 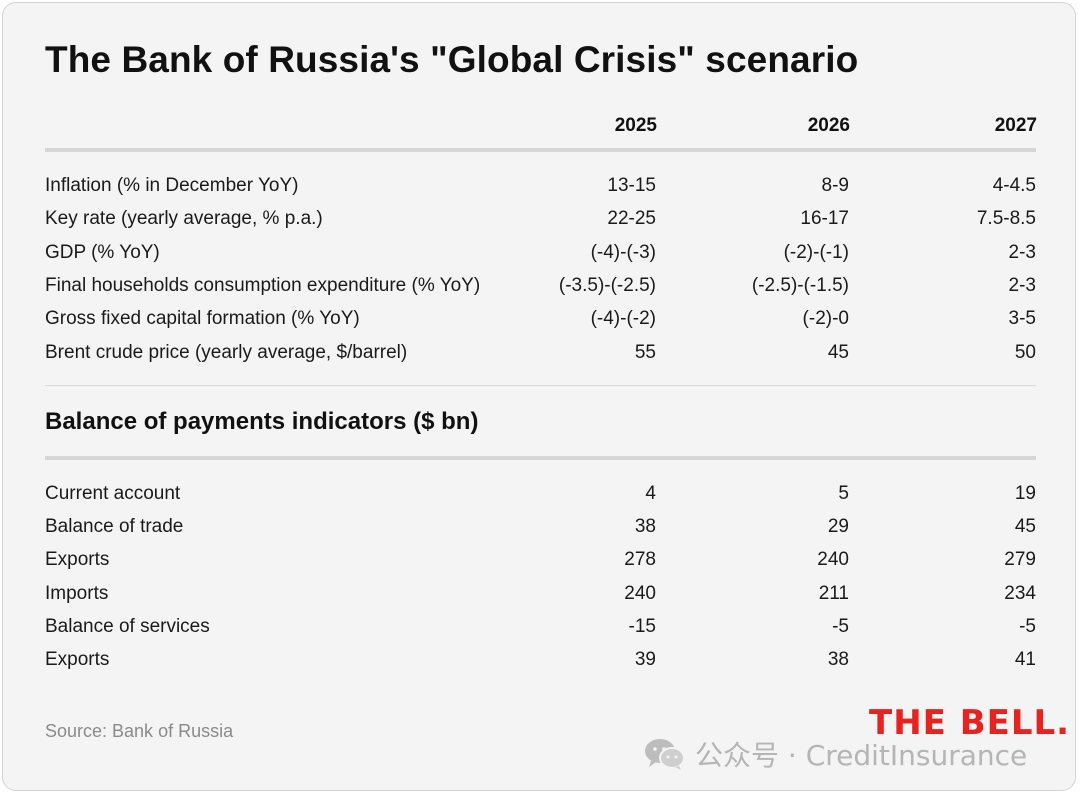 I want to click on table-row: GDP (% YoY) (-4)-(-3) (-2)-(-1) 2-3, so click(x=540, y=252).